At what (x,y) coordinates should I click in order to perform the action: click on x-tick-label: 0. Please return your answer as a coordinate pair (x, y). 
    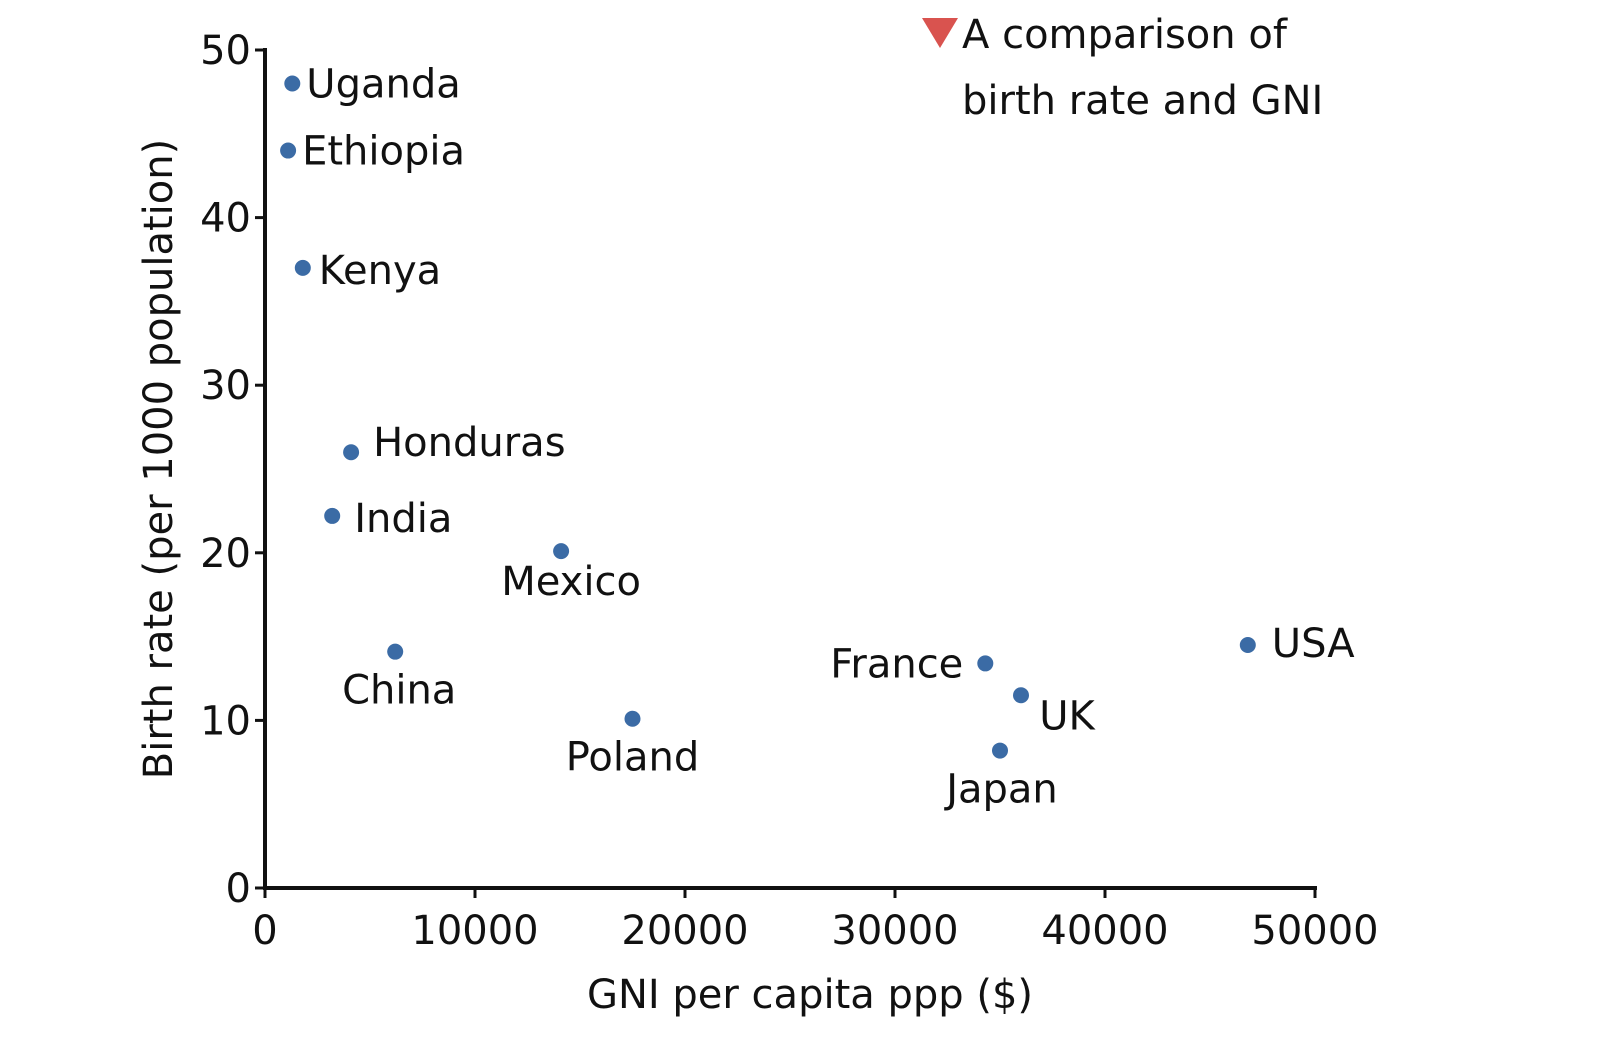
    Looking at the image, I should click on (264, 931).